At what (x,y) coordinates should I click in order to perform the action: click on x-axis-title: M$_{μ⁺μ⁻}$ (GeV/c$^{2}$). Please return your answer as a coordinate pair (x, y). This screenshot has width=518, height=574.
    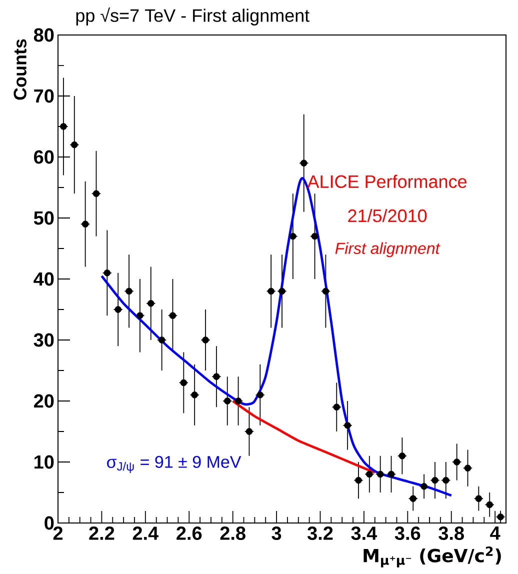
    Looking at the image, I should click on (432, 557).